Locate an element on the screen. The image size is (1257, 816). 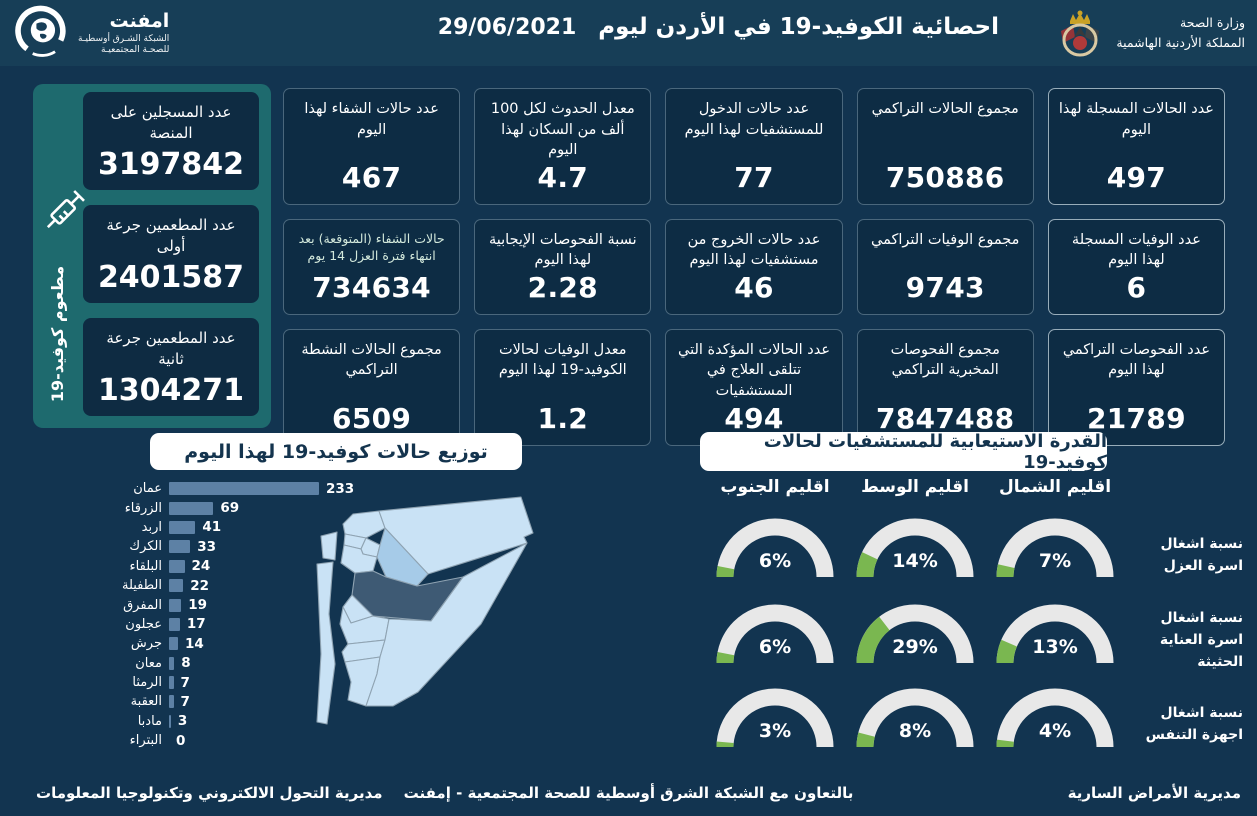
gauge: 13% is located at coordinates (1055, 641).